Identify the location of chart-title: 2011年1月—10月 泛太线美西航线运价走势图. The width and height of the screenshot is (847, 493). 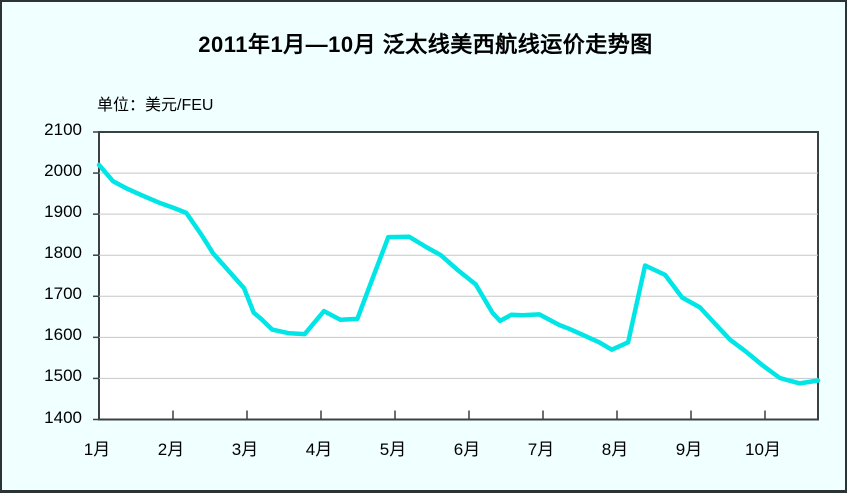
(425, 44).